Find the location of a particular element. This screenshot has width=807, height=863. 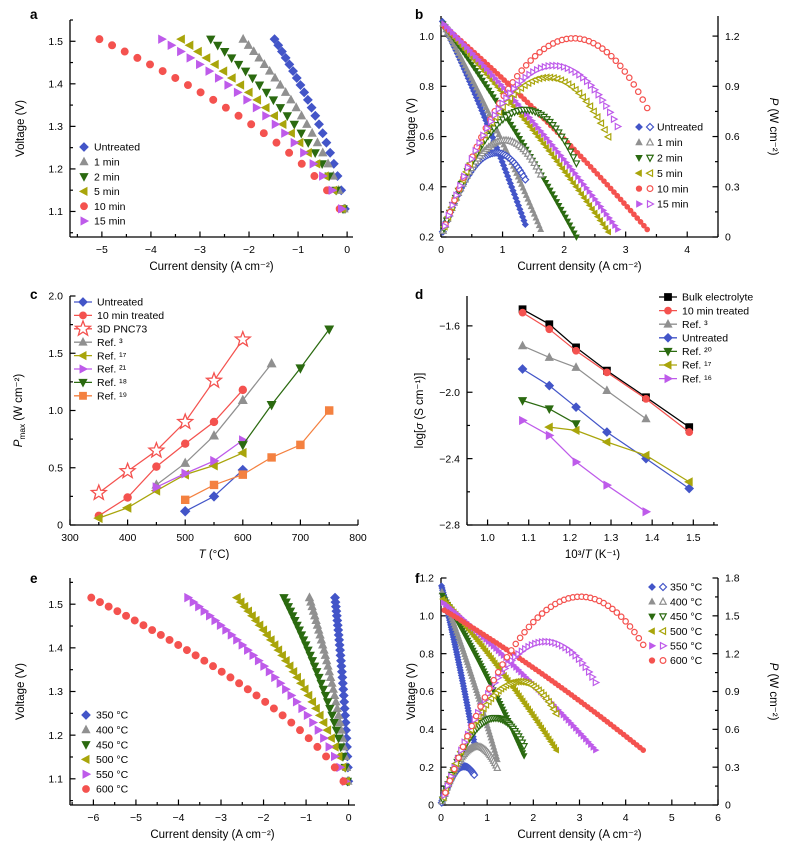

axis-labels: 300 400 500 600 700 800 0 0.5 1.0 1.5 2.0 is located at coordinates (207, 417).